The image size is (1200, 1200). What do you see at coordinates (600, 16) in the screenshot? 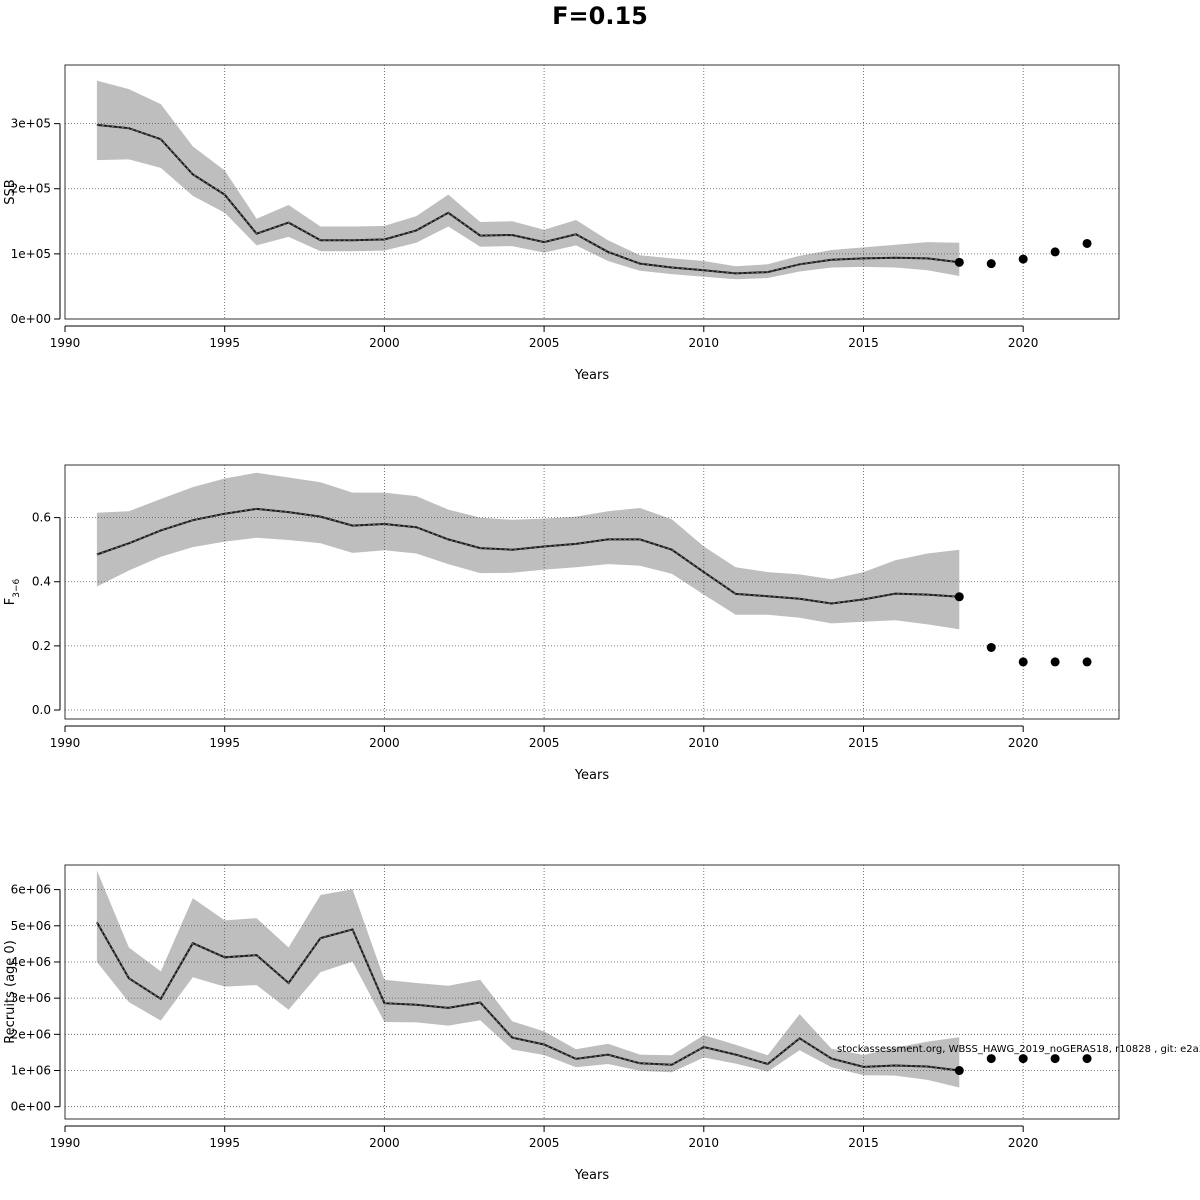
I see `figure-title: F=0.15` at bounding box center [600, 16].